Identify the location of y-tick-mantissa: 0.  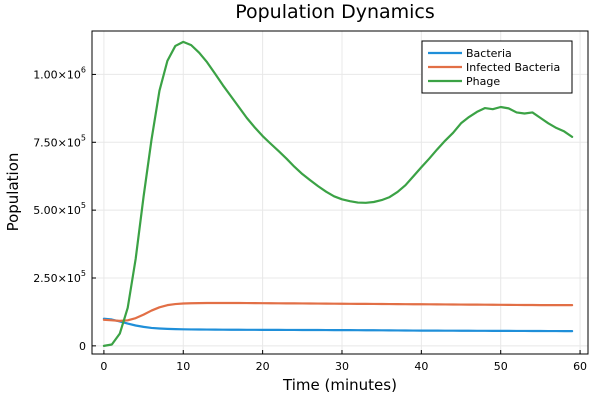
(82, 346).